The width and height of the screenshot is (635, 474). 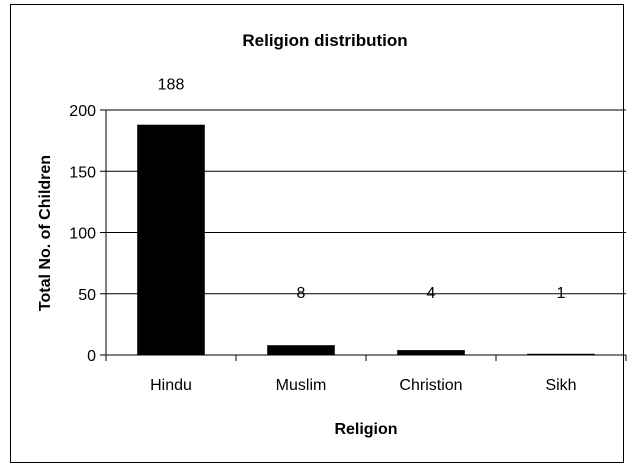 I want to click on data-label-sikh: 1, so click(x=561, y=293).